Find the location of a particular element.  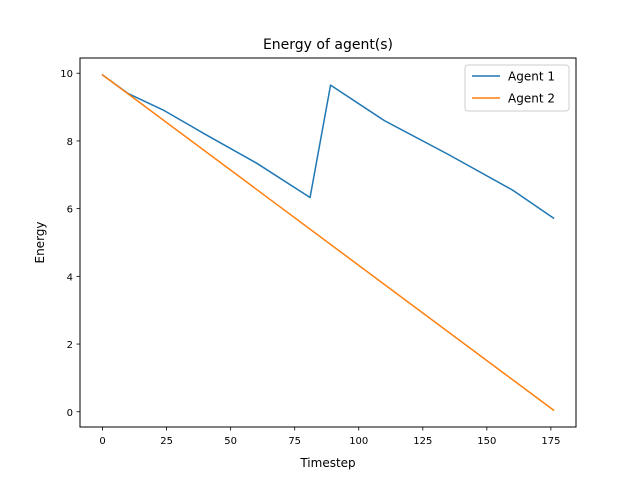

x-tick-label: 50 is located at coordinates (230, 441).